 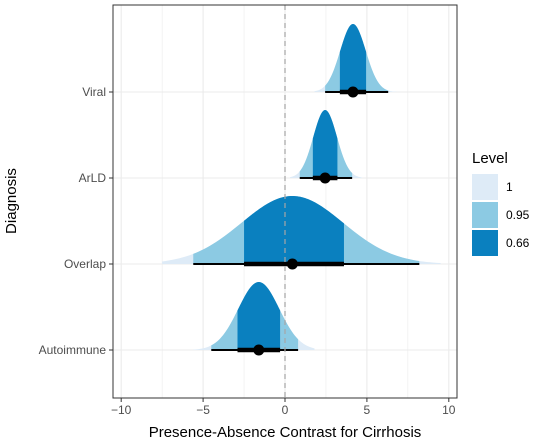 What do you see at coordinates (203, 410) in the screenshot?
I see `x-tick-label: −5` at bounding box center [203, 410].